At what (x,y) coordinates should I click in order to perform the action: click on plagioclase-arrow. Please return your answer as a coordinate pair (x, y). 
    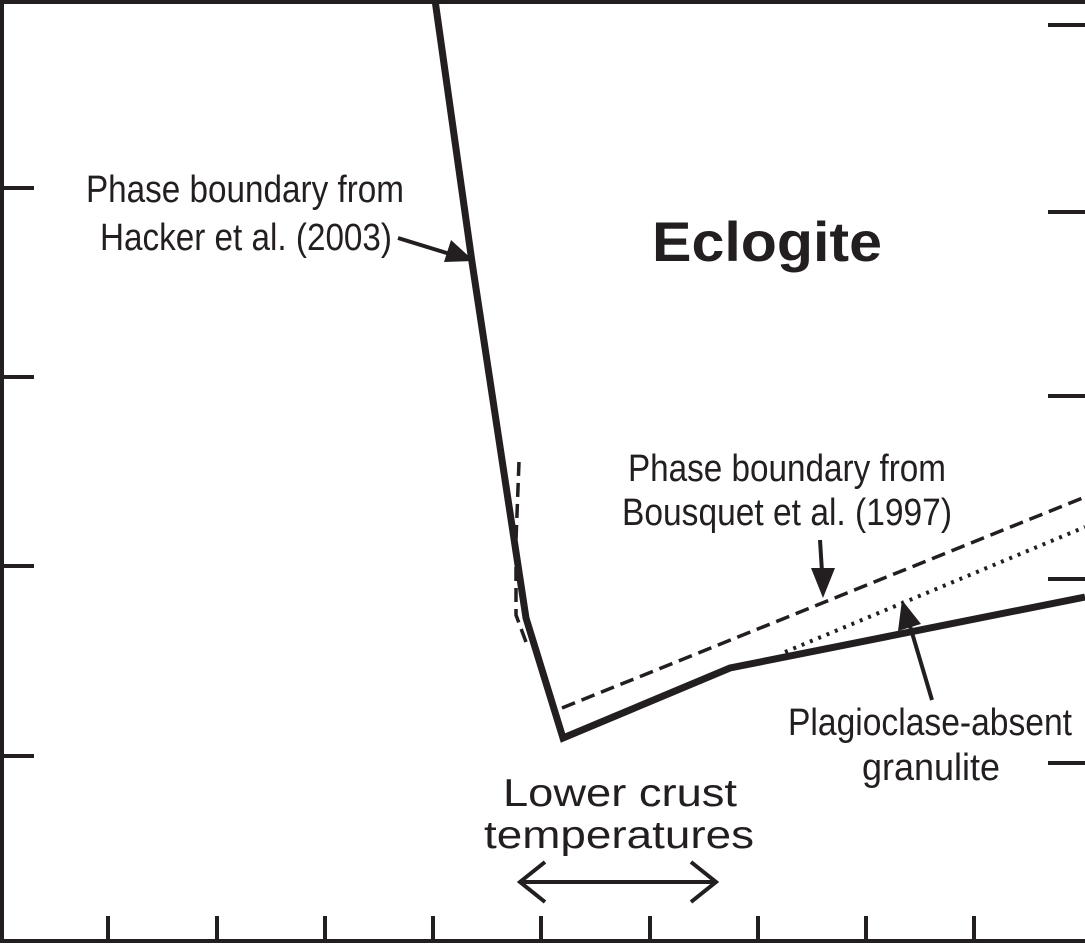
    Looking at the image, I should click on (916, 650).